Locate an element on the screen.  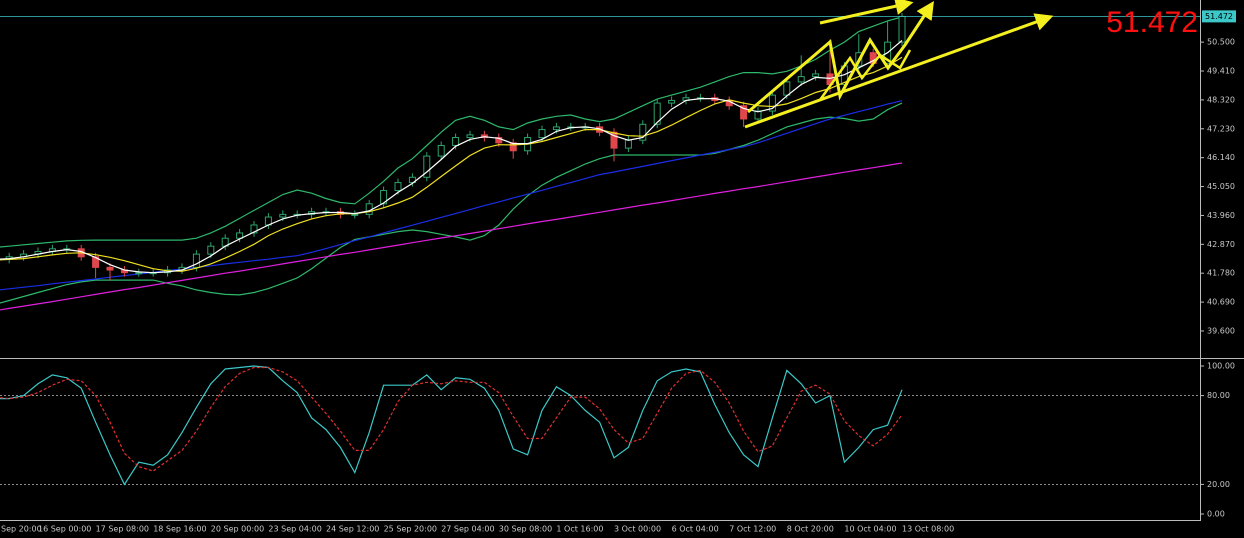
current-price-big: 51.472 is located at coordinates (1152, 22).